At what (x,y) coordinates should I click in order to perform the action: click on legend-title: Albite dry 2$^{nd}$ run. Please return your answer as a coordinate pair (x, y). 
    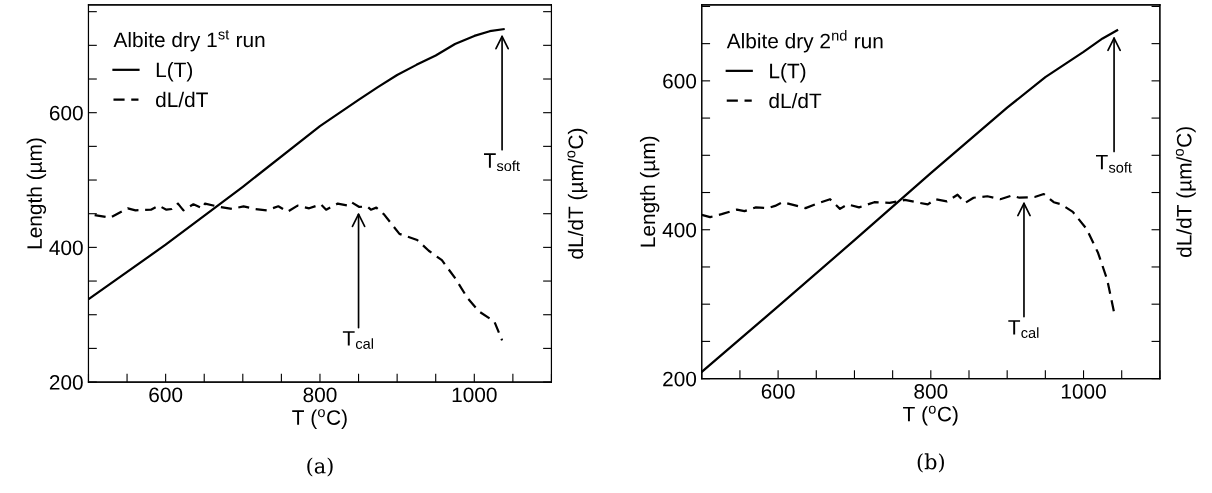
    Looking at the image, I should click on (804, 41).